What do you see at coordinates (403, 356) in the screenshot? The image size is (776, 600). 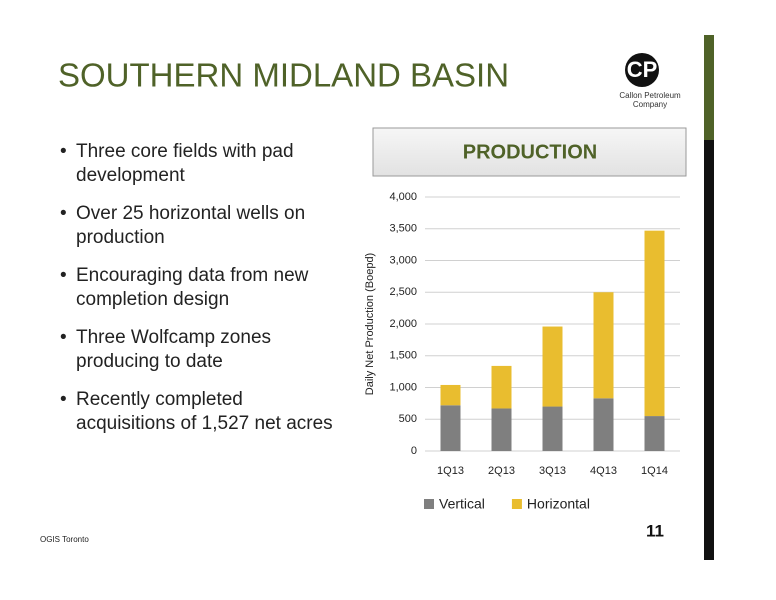 I see `y-tick-label: 1,500` at bounding box center [403, 356].